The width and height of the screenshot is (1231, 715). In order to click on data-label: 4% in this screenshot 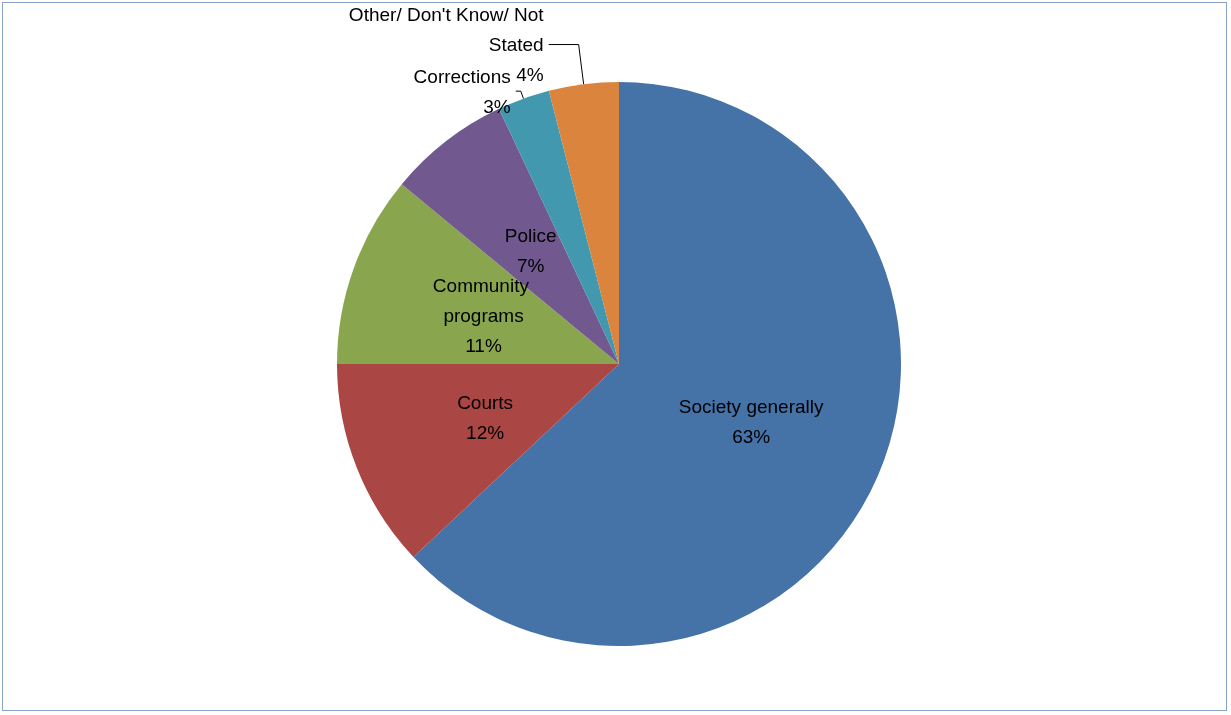, I will do `click(530, 75)`.